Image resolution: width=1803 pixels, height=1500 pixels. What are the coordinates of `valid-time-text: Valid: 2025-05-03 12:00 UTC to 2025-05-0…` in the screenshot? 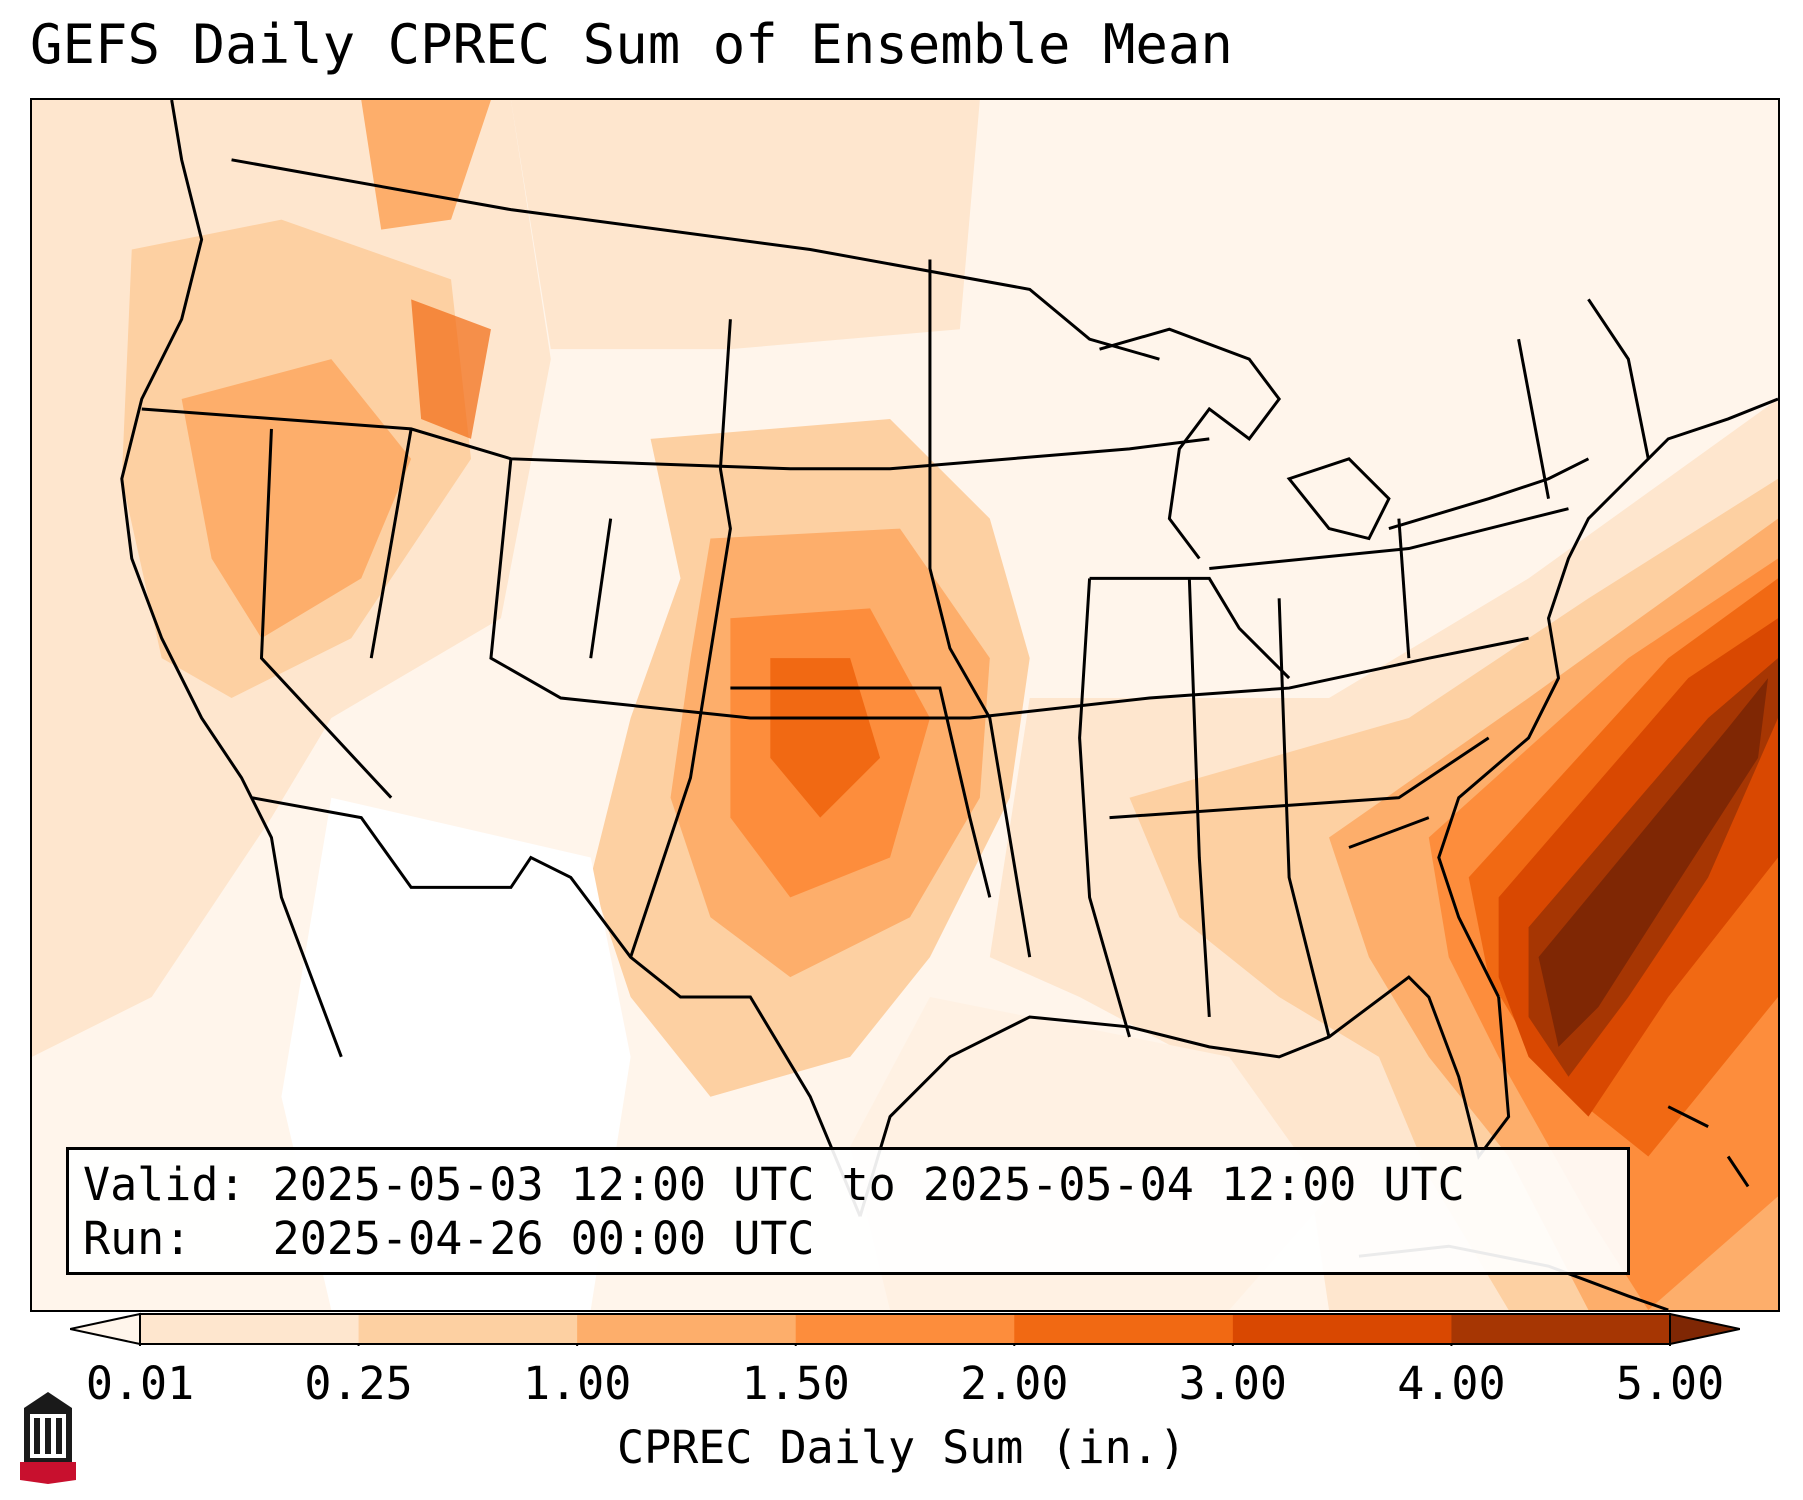 It's located at (774, 1184).